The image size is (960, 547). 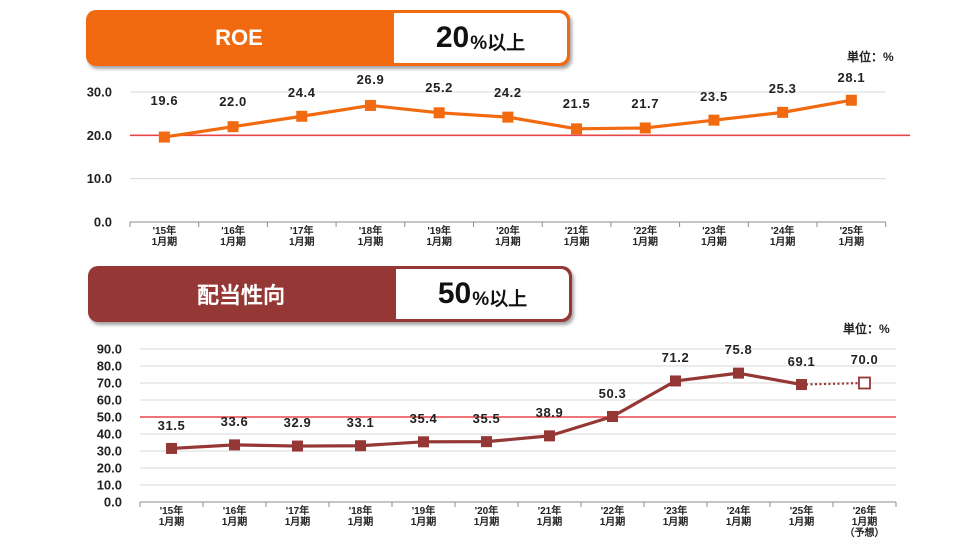 What do you see at coordinates (676, 357) in the screenshot?
I see `data-label: 71.2` at bounding box center [676, 357].